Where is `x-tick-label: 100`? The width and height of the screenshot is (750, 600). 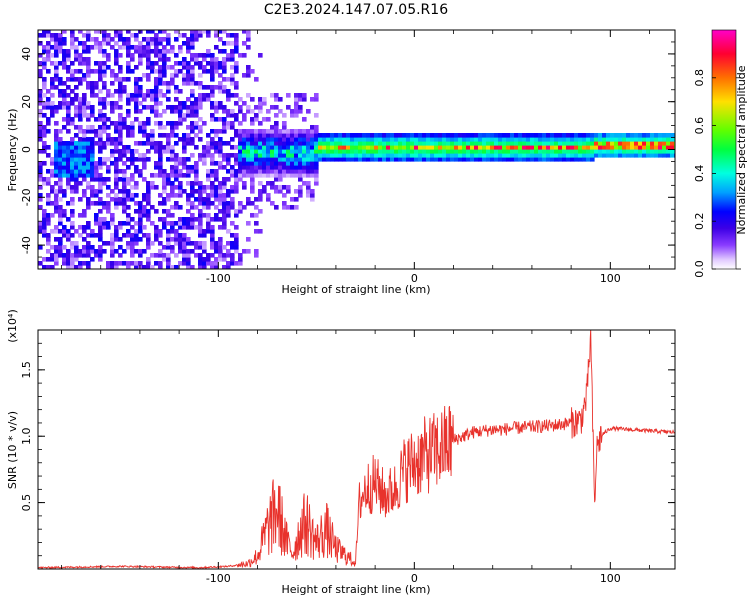 x-tick-label: 100 is located at coordinates (610, 278).